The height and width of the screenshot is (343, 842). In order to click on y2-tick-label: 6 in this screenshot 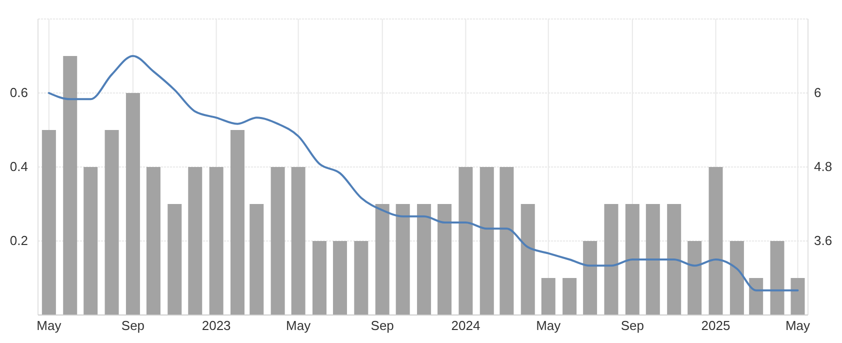, I will do `click(818, 92)`.